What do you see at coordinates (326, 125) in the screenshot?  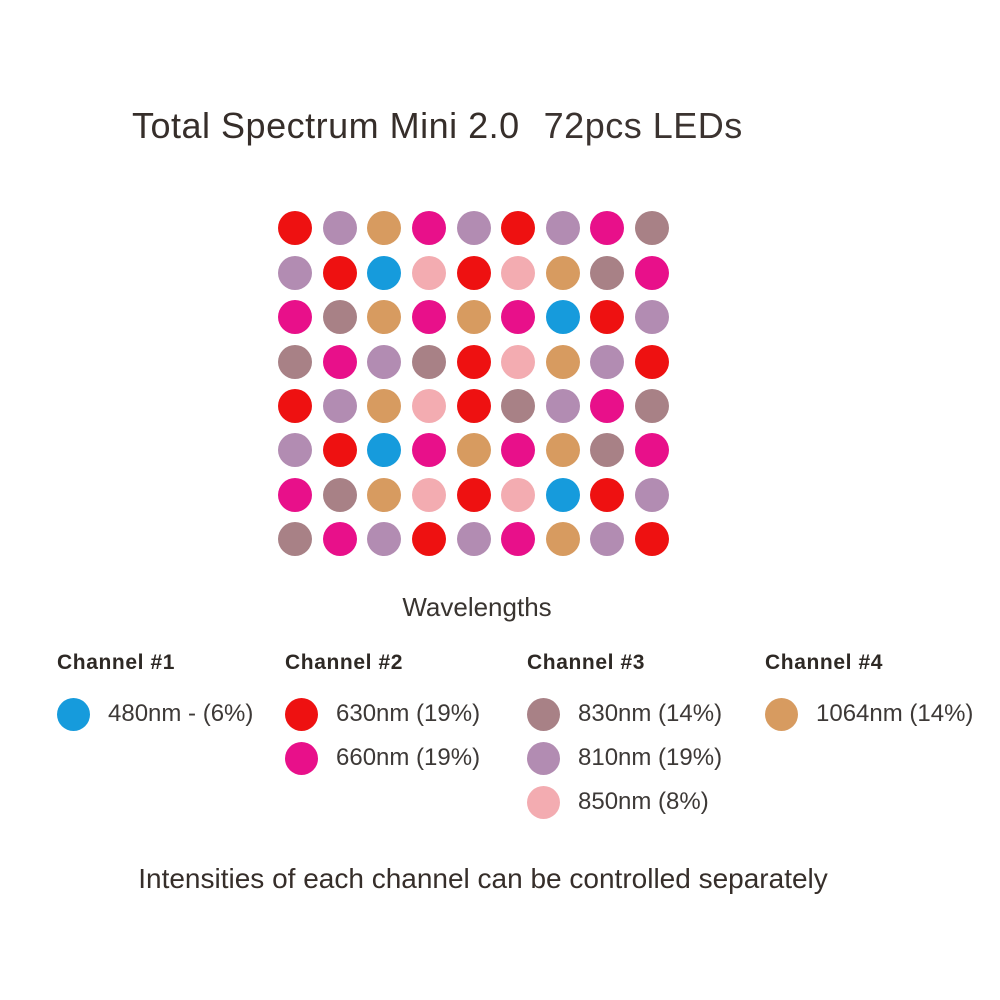 I see `product-name: Total Spectrum Mini 2.0` at bounding box center [326, 125].